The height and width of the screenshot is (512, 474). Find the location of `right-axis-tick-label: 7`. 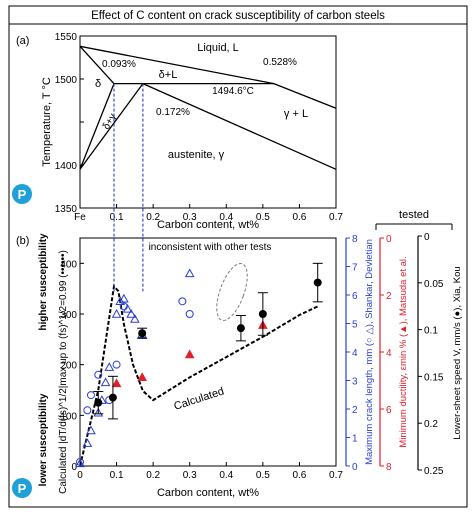

right-axis-tick-label: 7 is located at coordinates (355, 268).